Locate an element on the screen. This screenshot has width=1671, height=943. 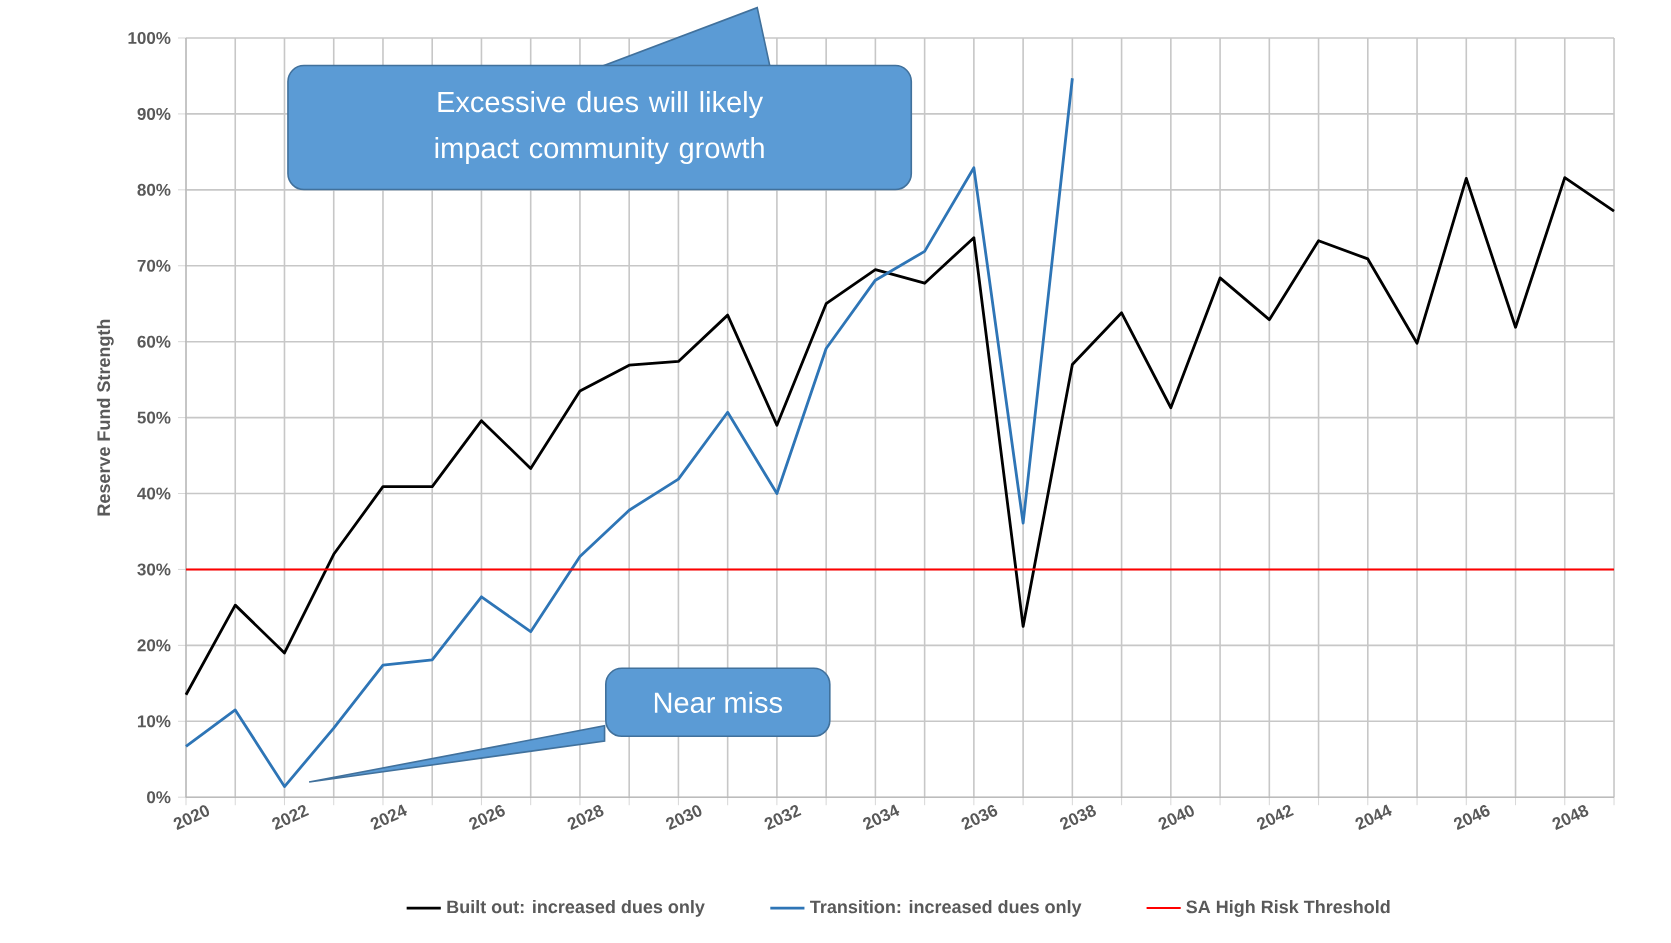
x-tick-label: 2024 is located at coordinates (389, 817).